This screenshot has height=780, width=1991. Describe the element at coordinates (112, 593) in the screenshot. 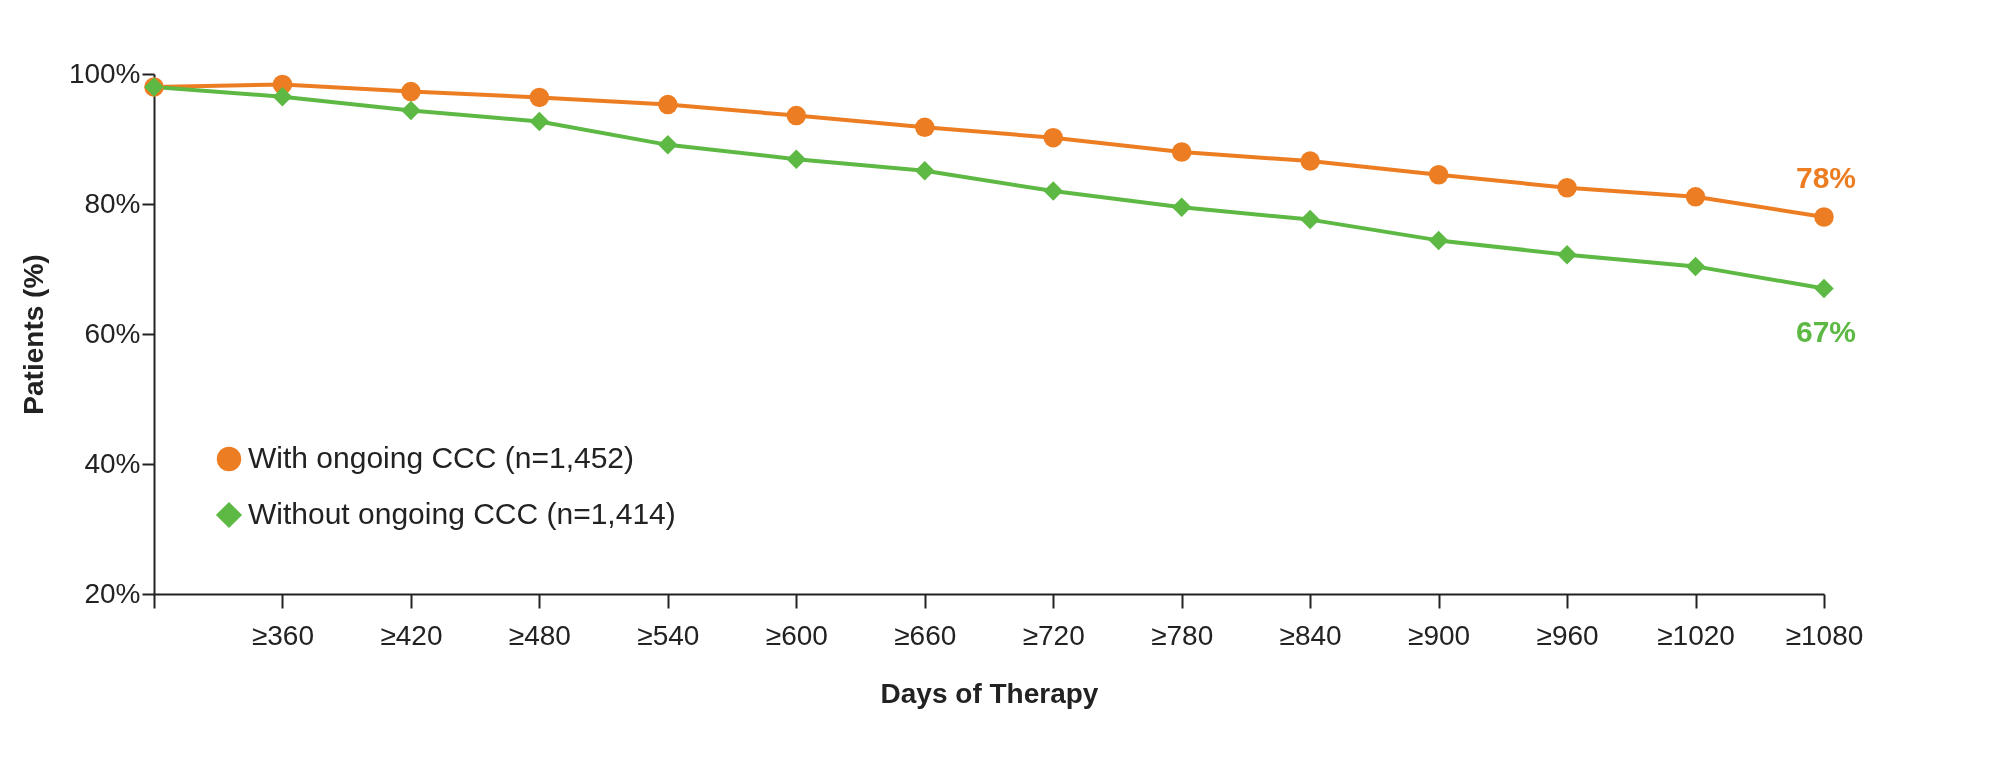

I see `y-tick-label: 20%` at that location.